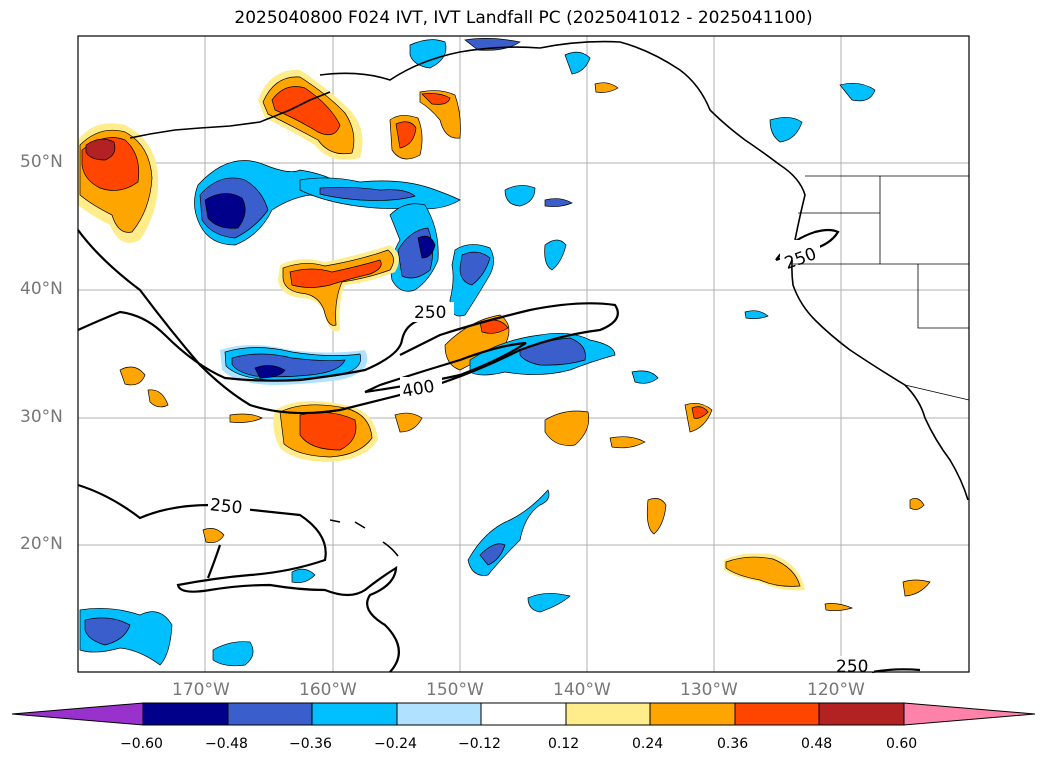 This screenshot has height=765, width=1047. I want to click on lon-label: 160°W, so click(328, 690).